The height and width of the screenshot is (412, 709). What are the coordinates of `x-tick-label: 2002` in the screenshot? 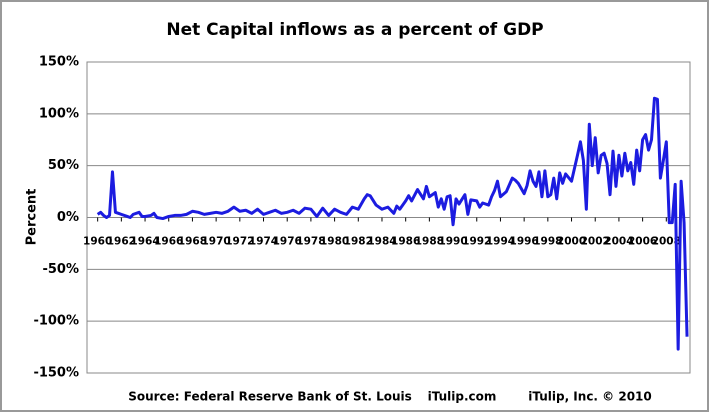 It's located at (595, 242).